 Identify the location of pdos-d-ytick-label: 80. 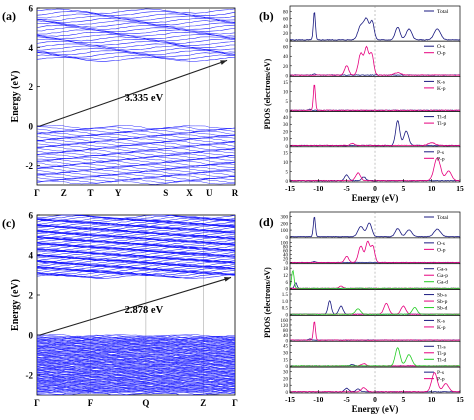
(286, 247).